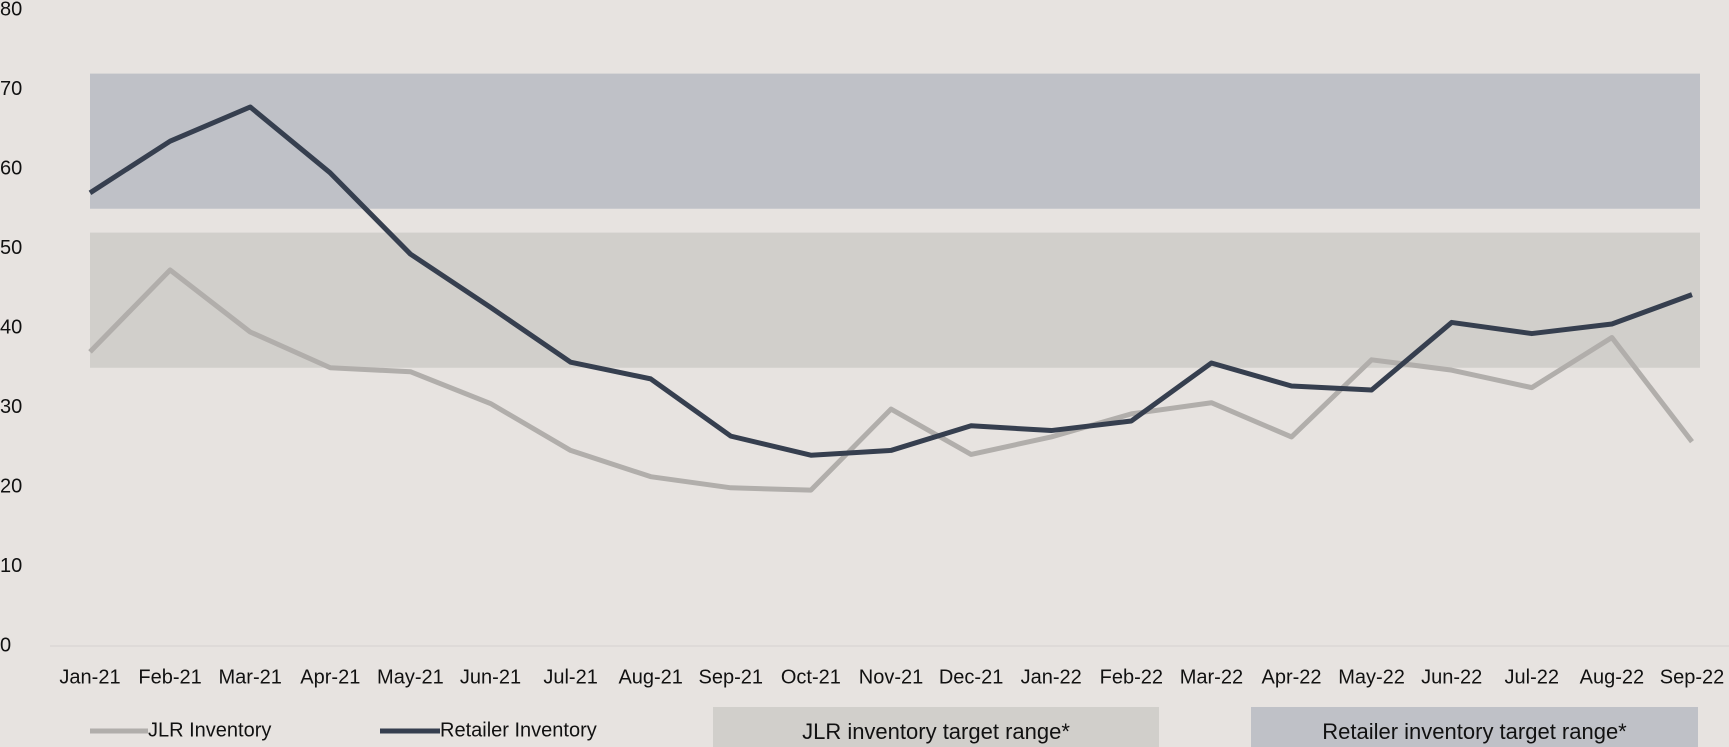 The image size is (1729, 747). I want to click on x-tick-label: Feb-21, so click(169, 677).